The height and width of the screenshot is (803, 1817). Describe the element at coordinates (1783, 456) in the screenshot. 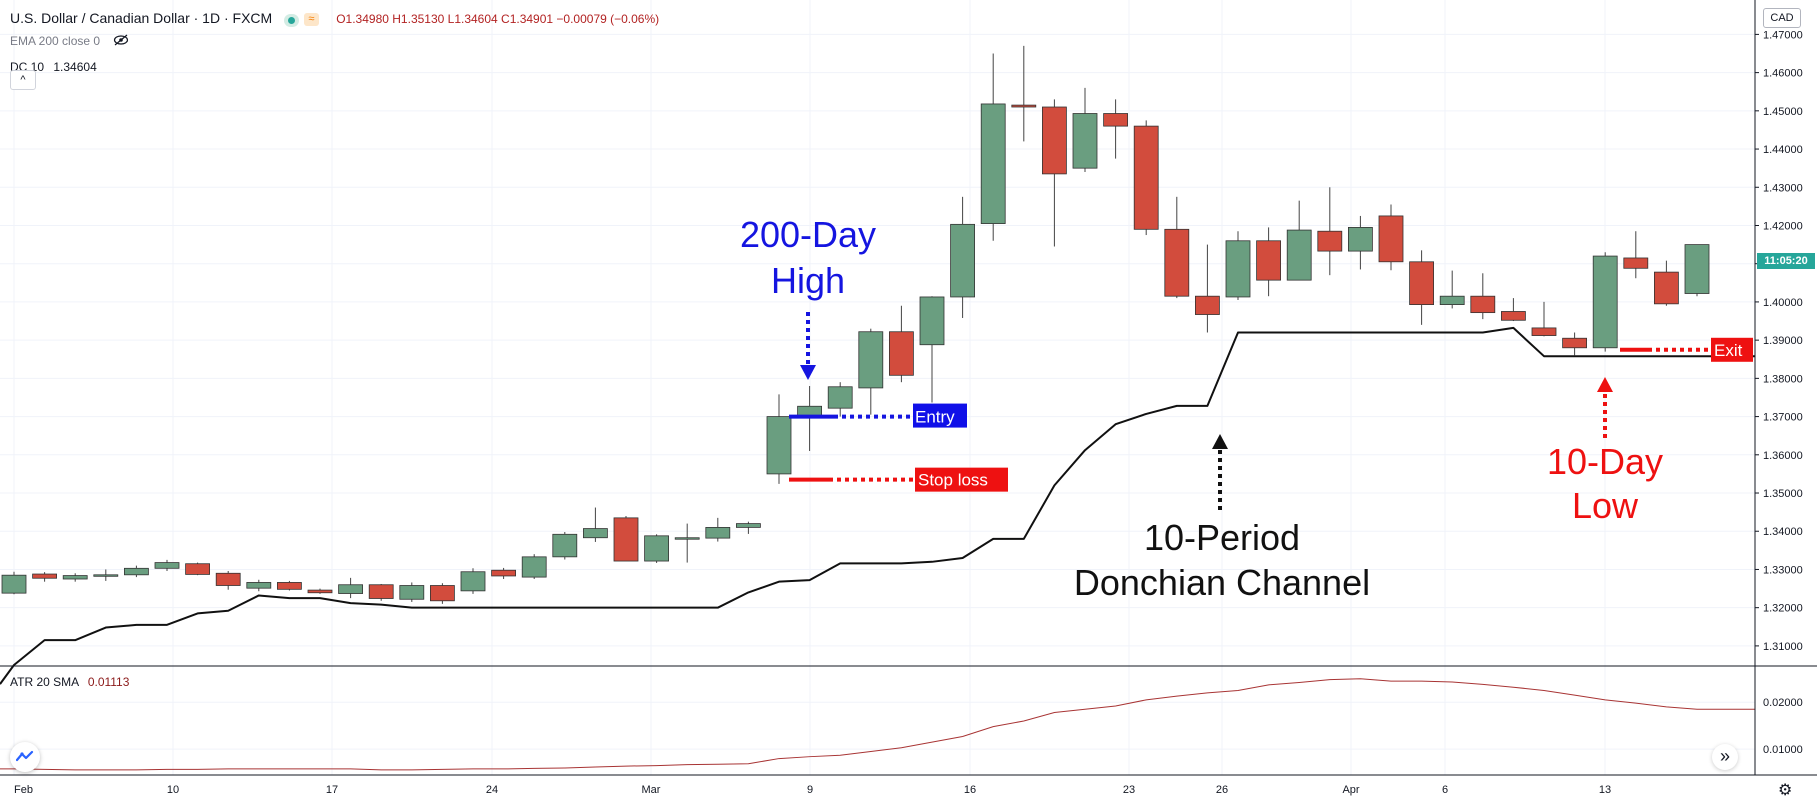

I see `price-tick-label: 1.36000` at that location.